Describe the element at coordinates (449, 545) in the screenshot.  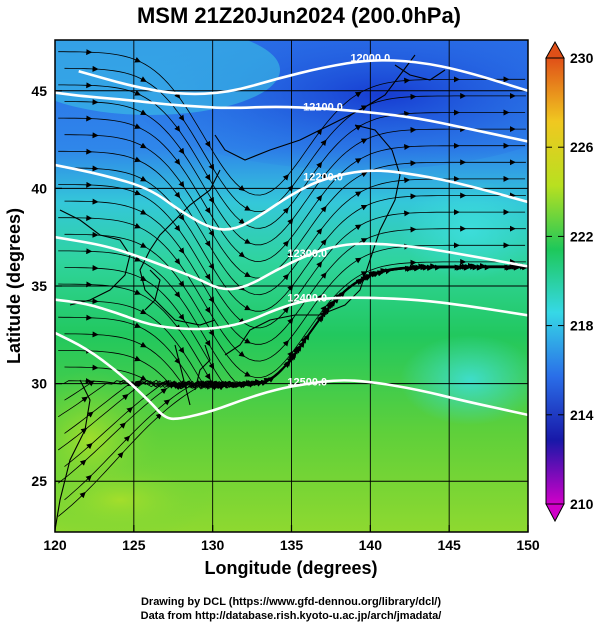
I see `x-tick-label: 145` at that location.